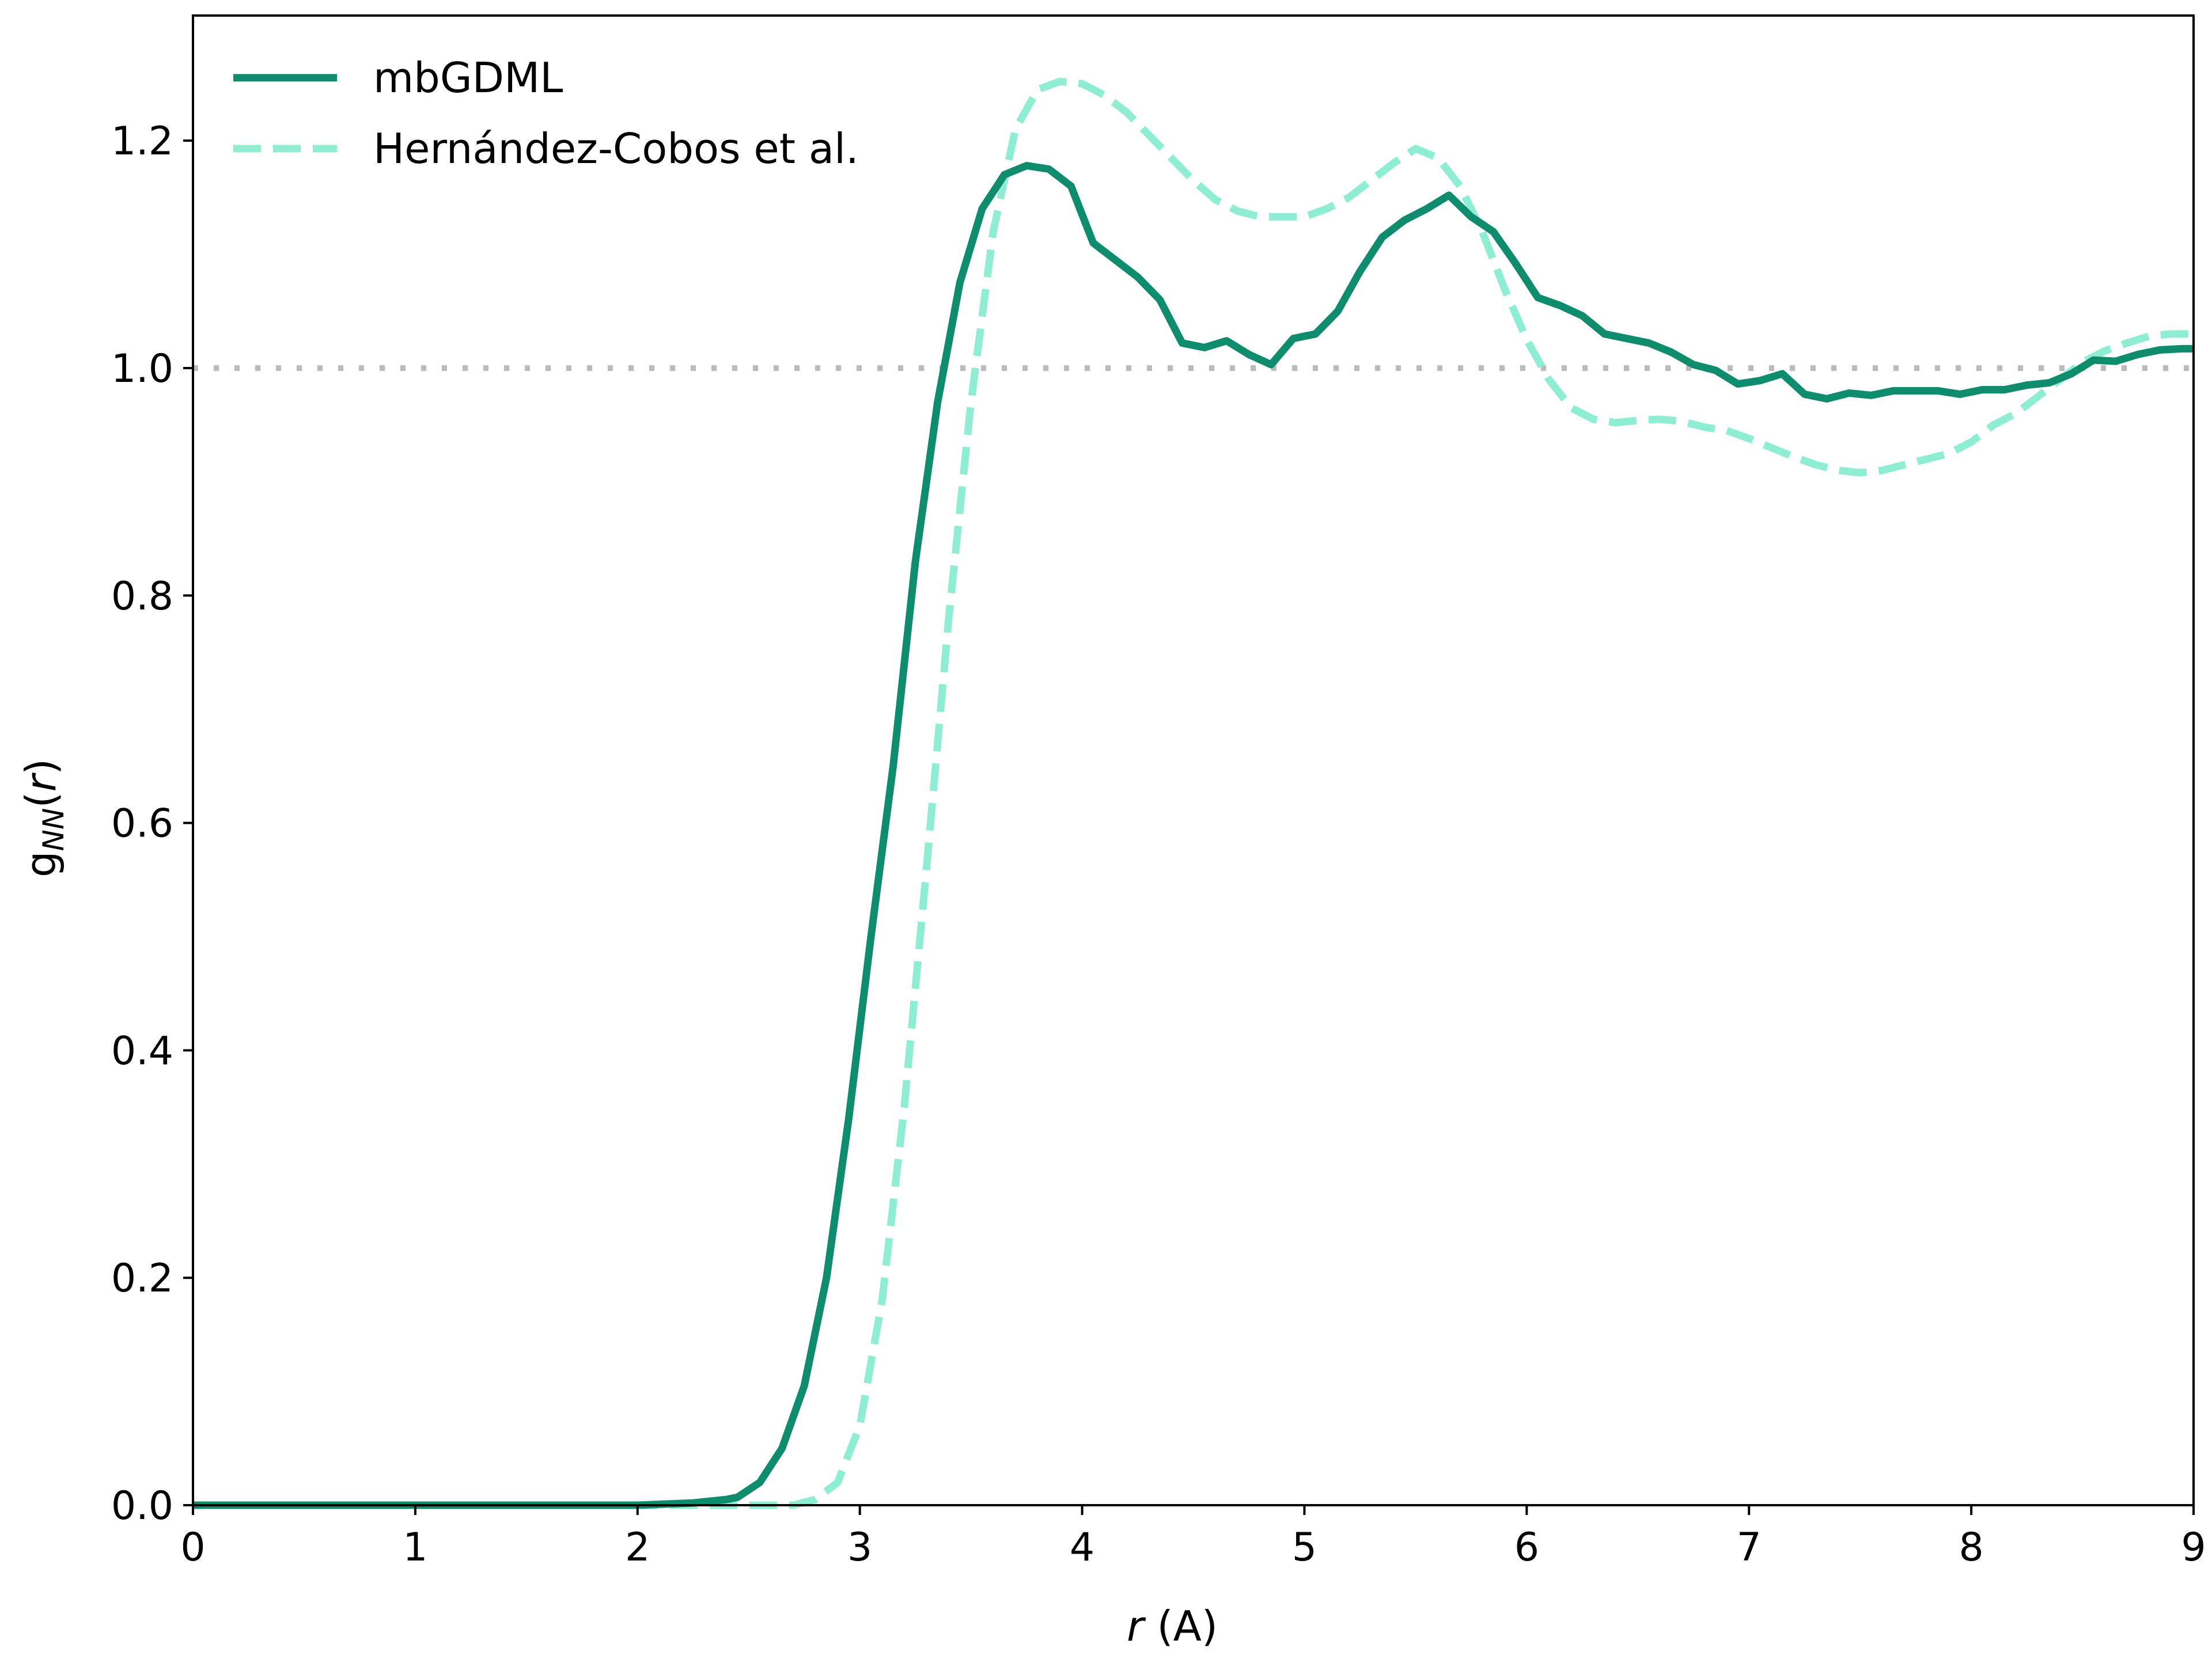 This screenshot has height=1659, width=2212. I want to click on y-axis-label-arg: r, so click(41, 782).